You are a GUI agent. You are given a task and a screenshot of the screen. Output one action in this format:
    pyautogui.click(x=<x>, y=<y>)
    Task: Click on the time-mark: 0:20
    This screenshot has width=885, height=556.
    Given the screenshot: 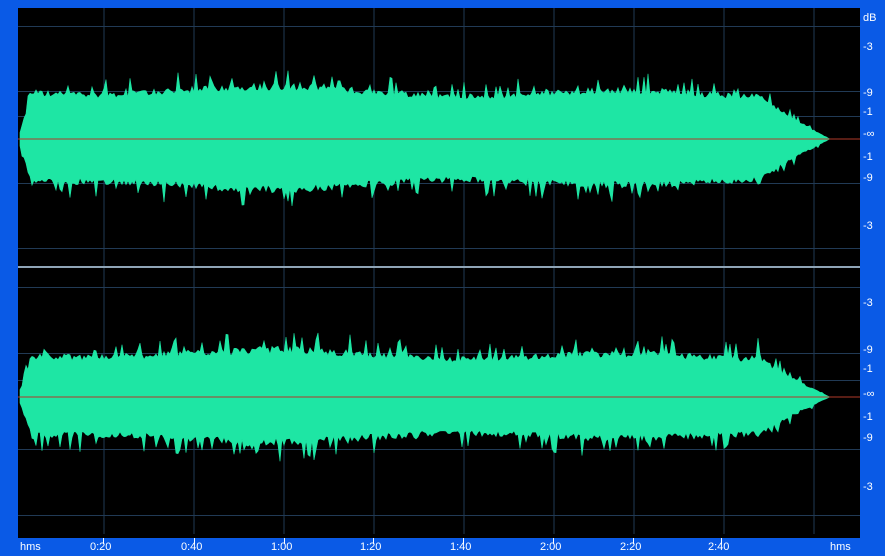 What is the action you would take?
    pyautogui.click(x=101, y=547)
    